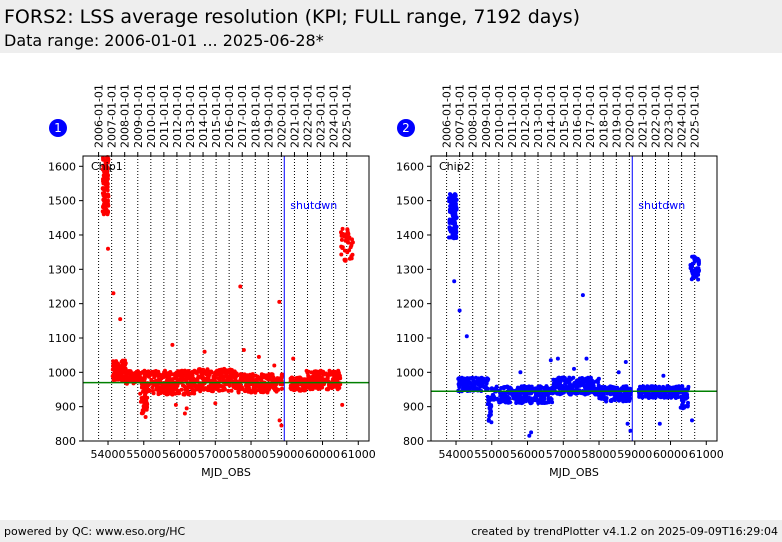 This screenshot has height=542, width=782. What do you see at coordinates (486, 116) in the screenshot?
I see `top-tick-label: 2009-01-01` at bounding box center [486, 116].